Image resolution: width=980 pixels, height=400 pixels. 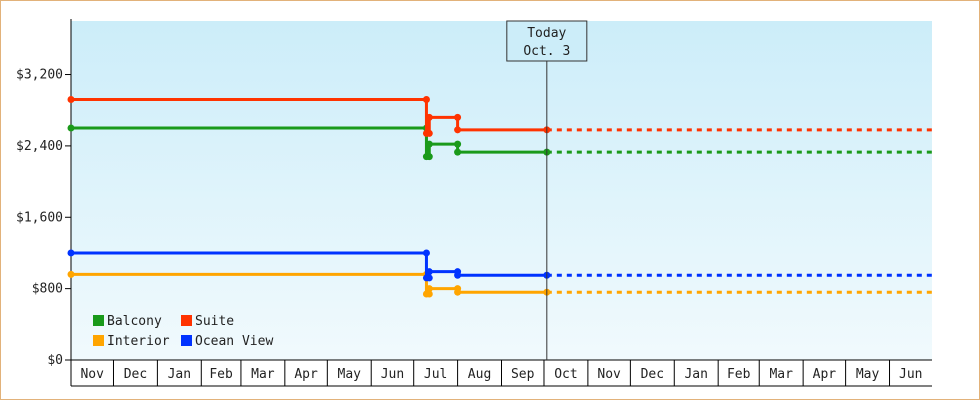 What do you see at coordinates (98, 320) in the screenshot?
I see `legend-swatch-balcony` at bounding box center [98, 320].